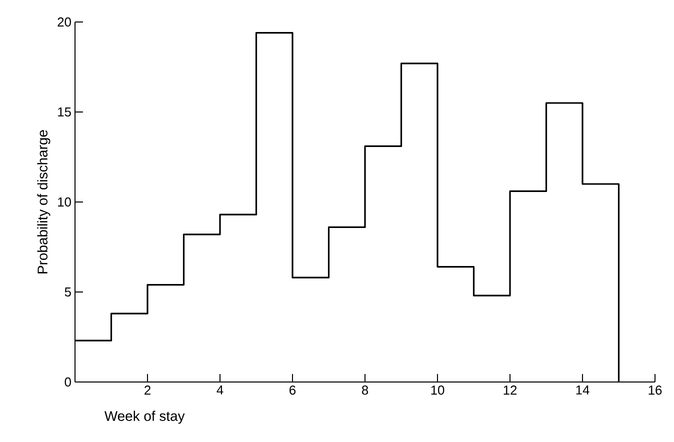  What do you see at coordinates (583, 390) in the screenshot?
I see `x-tick-label: 14` at bounding box center [583, 390].